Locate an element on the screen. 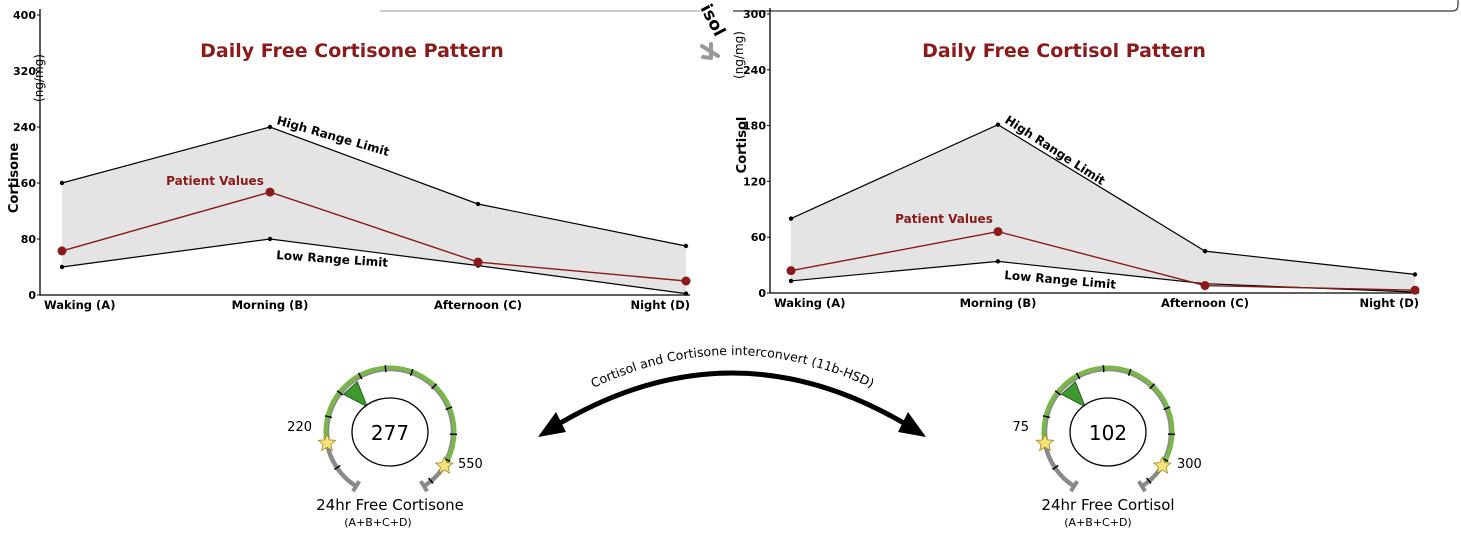 This screenshot has height=537, width=1461. gauge-high-label: 300 is located at coordinates (1189, 464).